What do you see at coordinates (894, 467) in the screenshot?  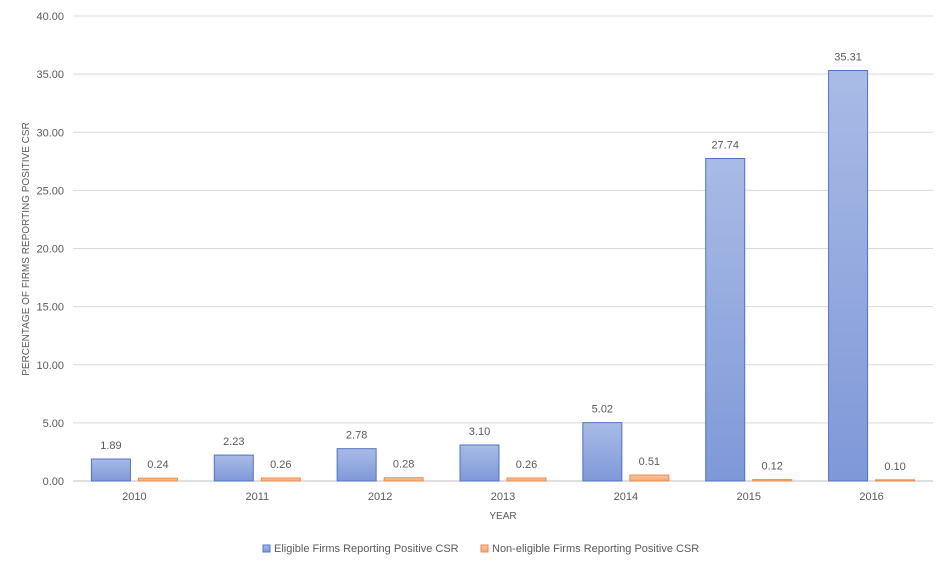 I see `data-label: 0.10` at bounding box center [894, 467].